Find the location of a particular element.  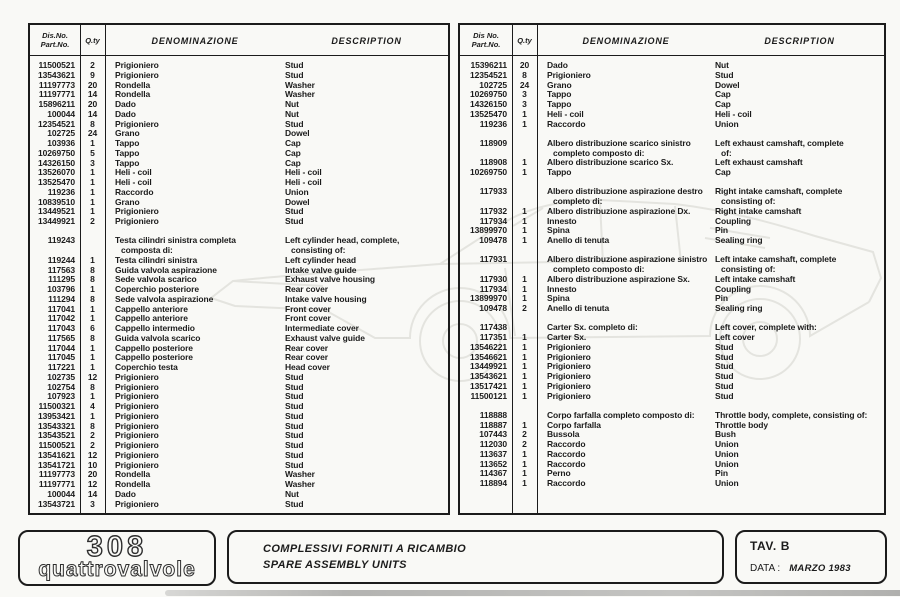

denominazione: Spina is located at coordinates (558, 298).